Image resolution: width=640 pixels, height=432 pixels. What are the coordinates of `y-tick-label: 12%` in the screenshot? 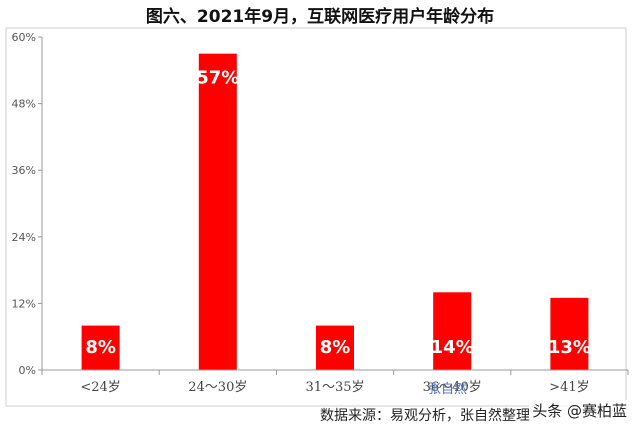 It's located at (24, 303).